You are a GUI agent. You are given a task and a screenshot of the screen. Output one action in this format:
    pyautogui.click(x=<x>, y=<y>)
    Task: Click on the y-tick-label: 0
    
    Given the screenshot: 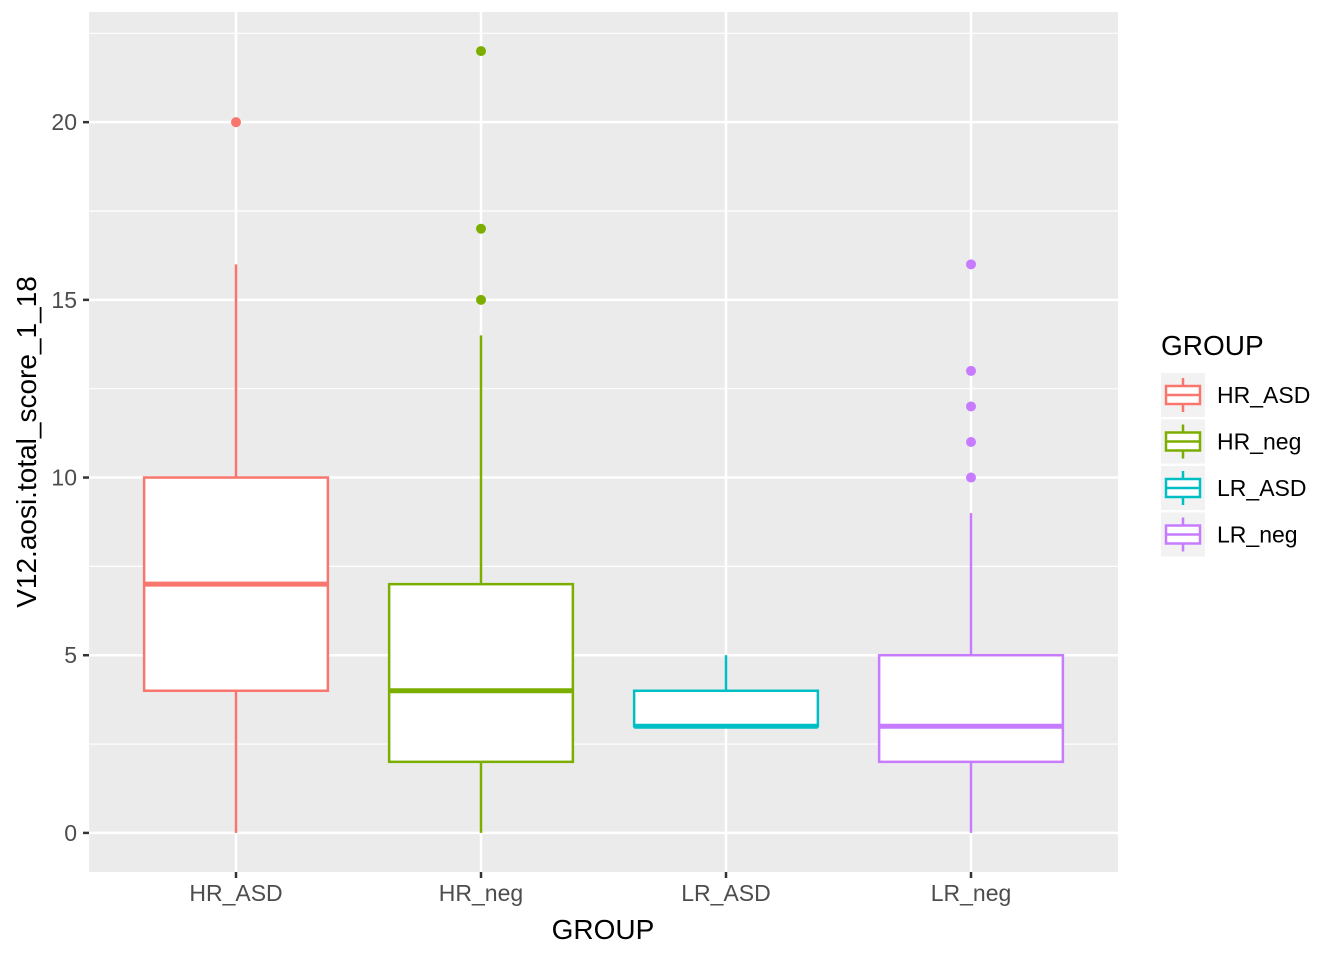 What is the action you would take?
    pyautogui.click(x=70, y=833)
    